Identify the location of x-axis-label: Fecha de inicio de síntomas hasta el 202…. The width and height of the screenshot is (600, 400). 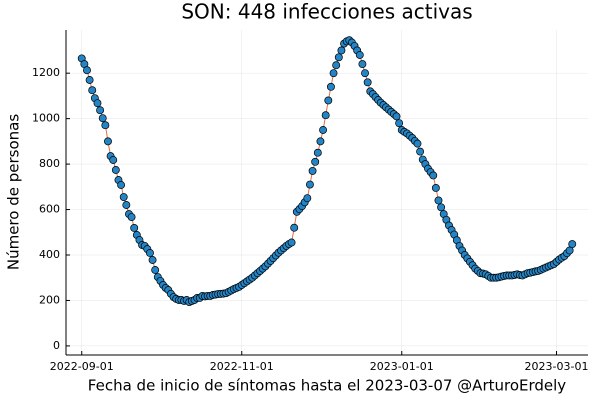
(327, 386).